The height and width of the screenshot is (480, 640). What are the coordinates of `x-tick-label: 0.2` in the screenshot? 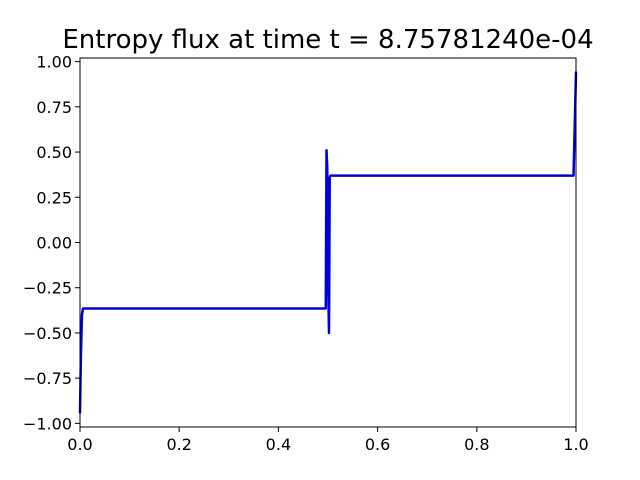 It's located at (178, 444).